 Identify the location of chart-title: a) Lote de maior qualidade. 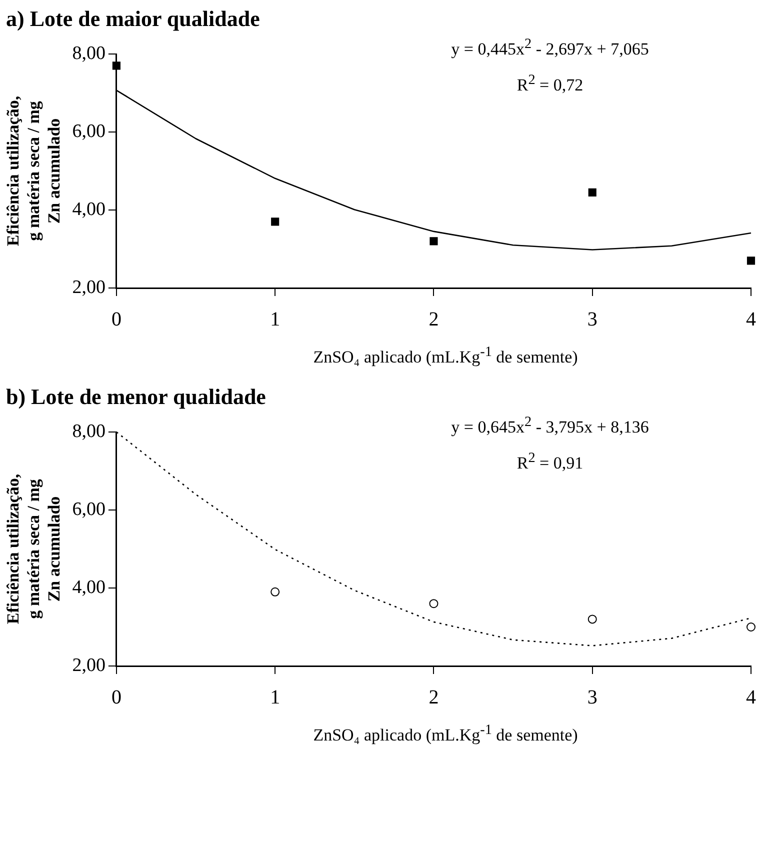
(133, 19).